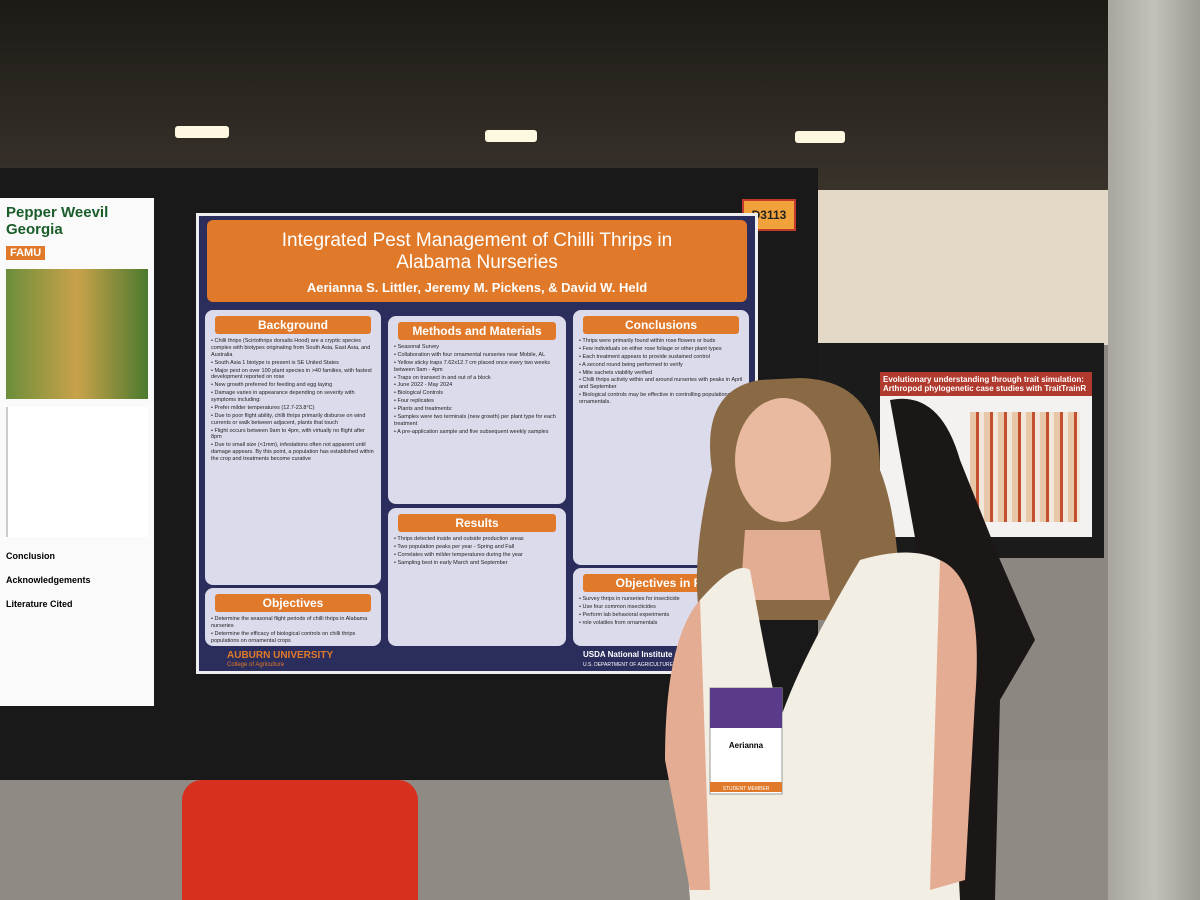 The height and width of the screenshot is (900, 1200). Describe the element at coordinates (628, 665) in the screenshot. I see `footer-right-sub: U.S. DEPARTMENT OF AGRICULTURE` at that location.